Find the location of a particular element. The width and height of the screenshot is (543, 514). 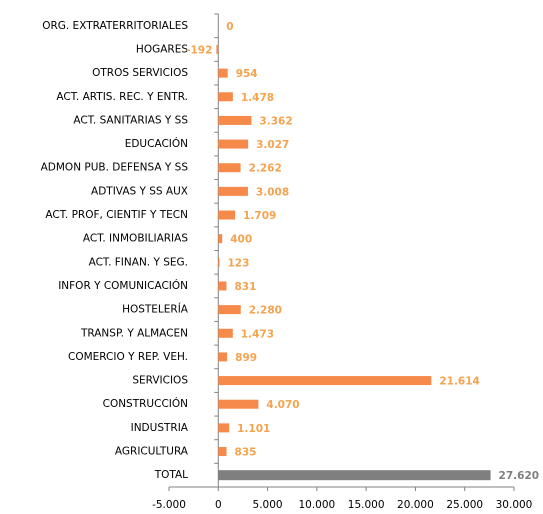

value-label: 831 is located at coordinates (245, 287).